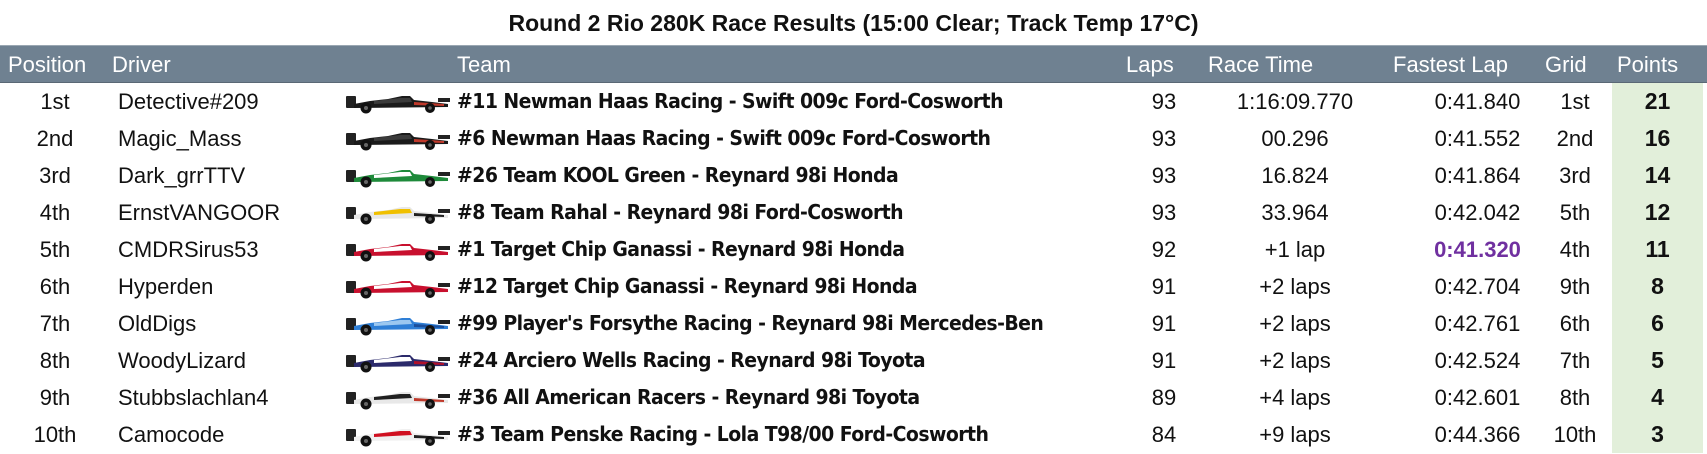 This screenshot has width=1707, height=454. Describe the element at coordinates (171, 434) in the screenshot. I see `driver-cell: Camocode` at that location.